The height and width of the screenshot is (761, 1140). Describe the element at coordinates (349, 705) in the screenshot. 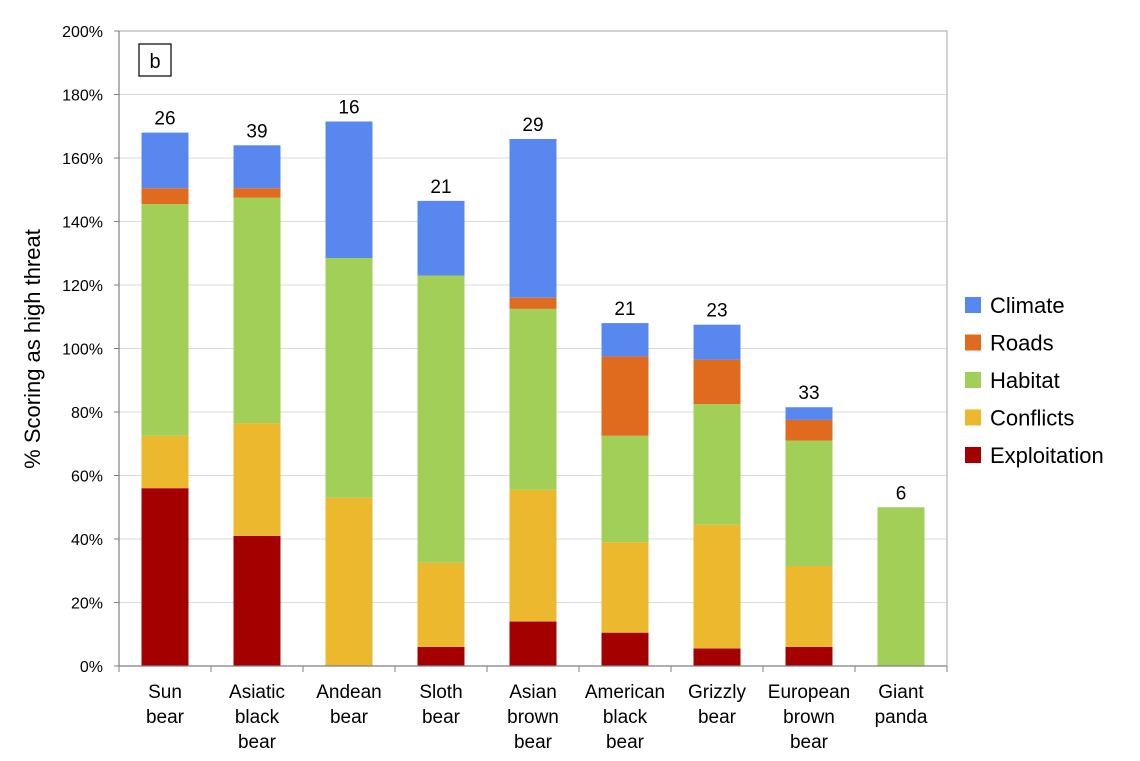

I see `x-tick-label: Andean bear` at that location.